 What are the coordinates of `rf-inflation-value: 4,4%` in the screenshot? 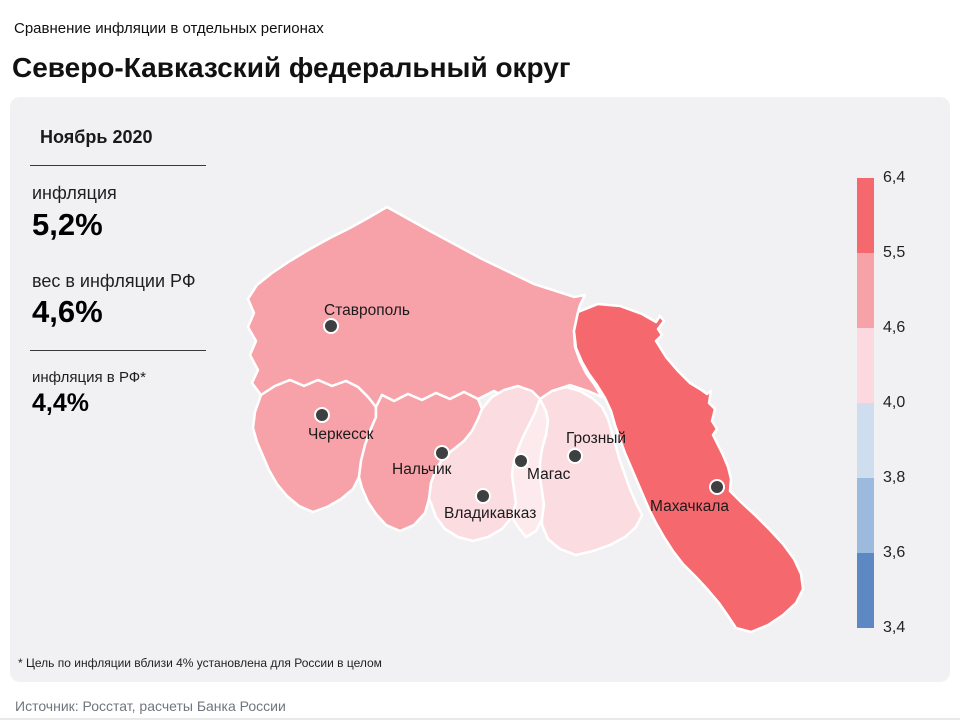 It's located at (60, 403).